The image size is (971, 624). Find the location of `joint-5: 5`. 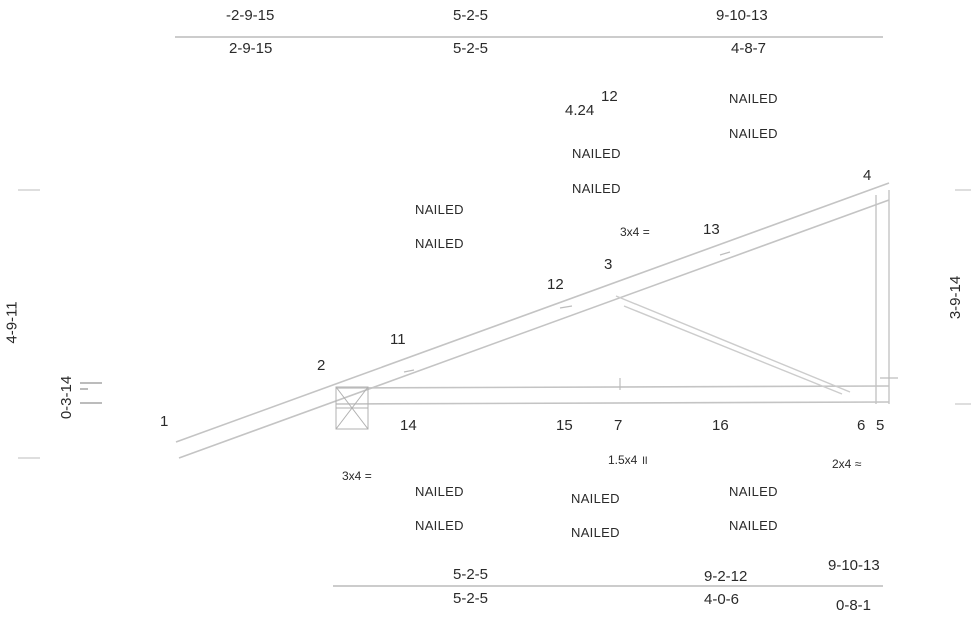

joint-5: 5 is located at coordinates (880, 425).